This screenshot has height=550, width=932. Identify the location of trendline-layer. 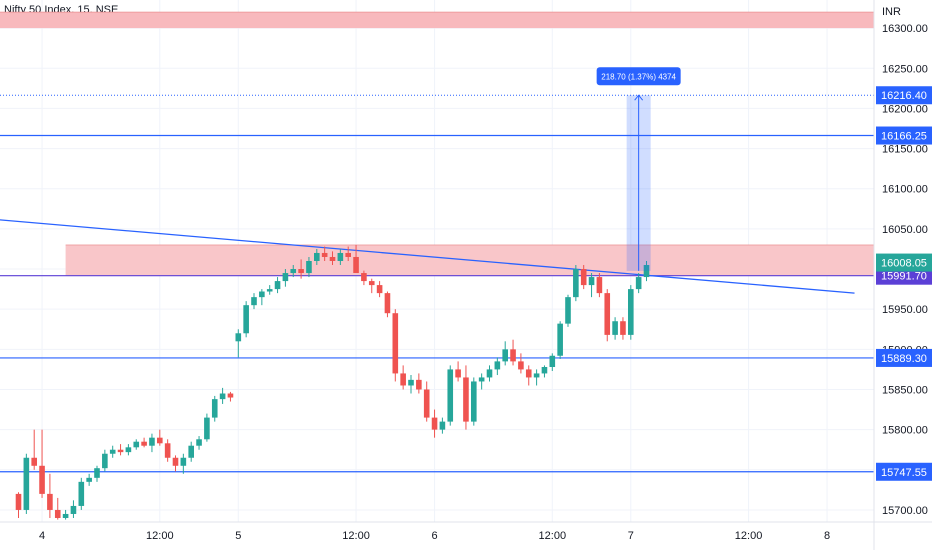
(427, 256).